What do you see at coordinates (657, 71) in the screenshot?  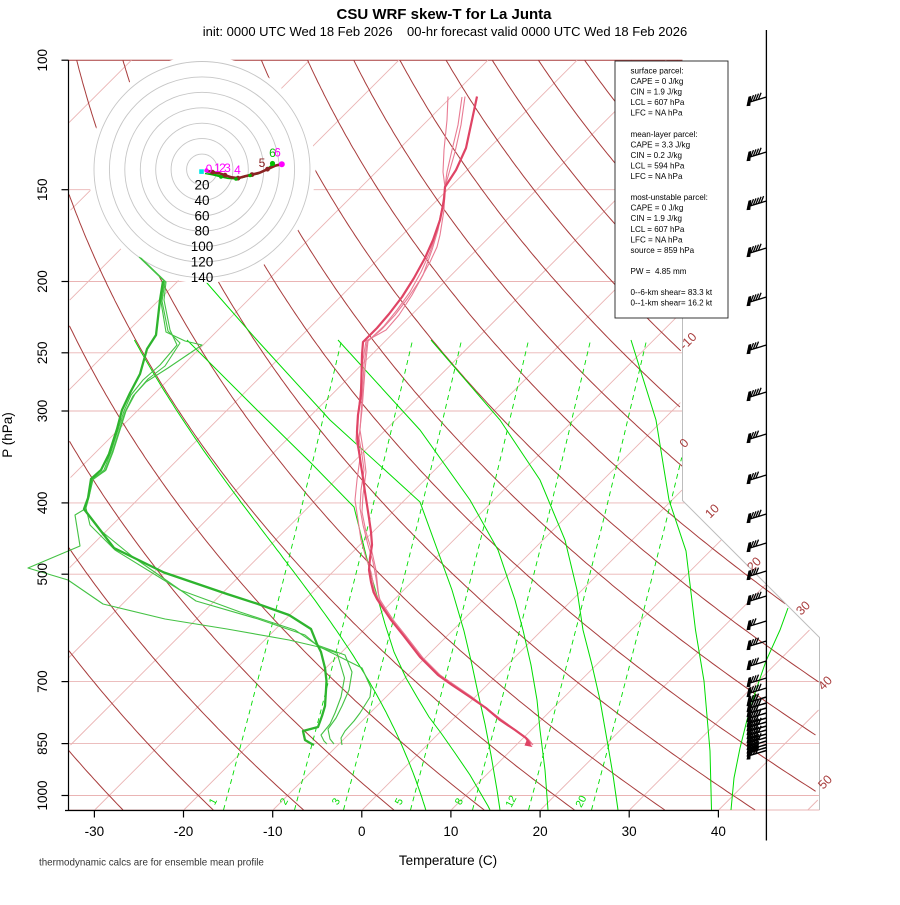 I see `svg-text: surface parcel:` at bounding box center [657, 71].